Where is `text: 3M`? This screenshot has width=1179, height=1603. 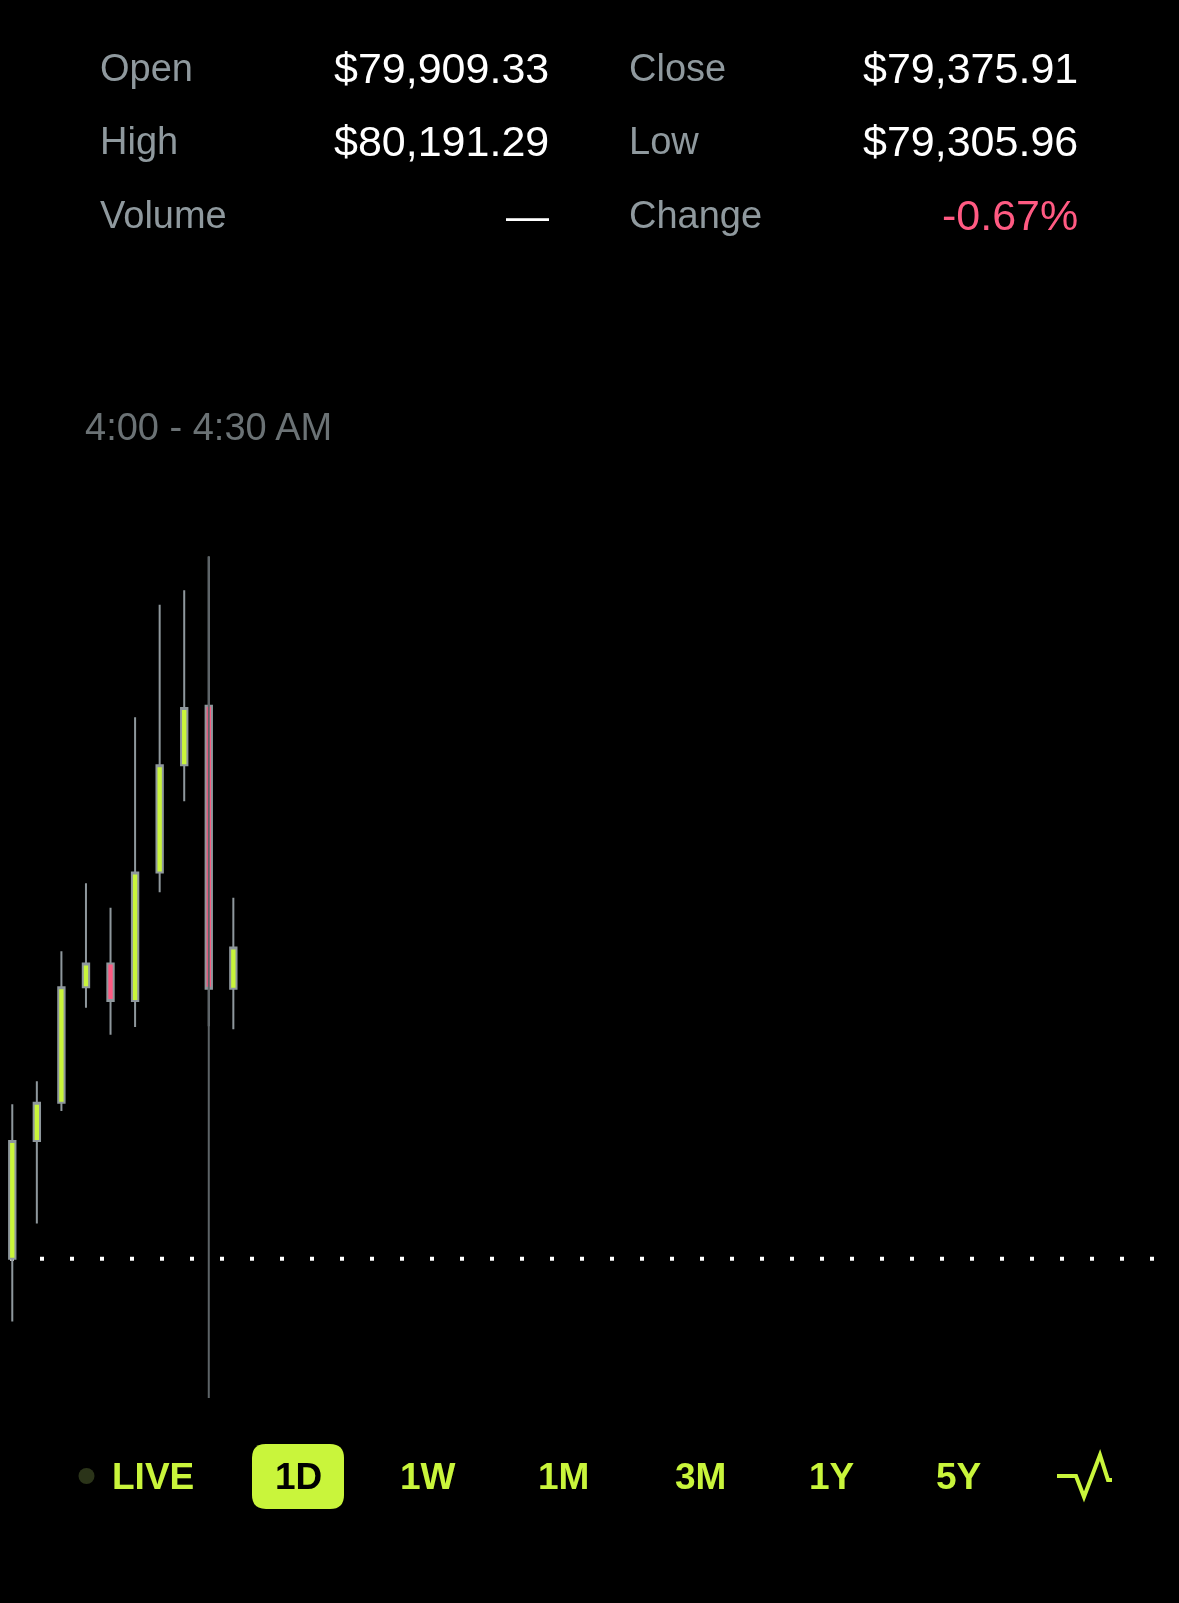 text: 3M is located at coordinates (701, 1476).